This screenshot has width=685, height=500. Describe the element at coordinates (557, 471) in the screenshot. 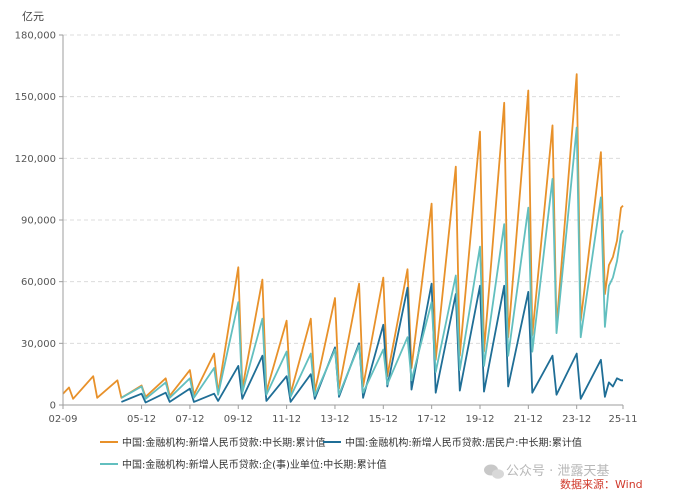

I see `watermark-text: 公众号 · 泄露天基` at that location.